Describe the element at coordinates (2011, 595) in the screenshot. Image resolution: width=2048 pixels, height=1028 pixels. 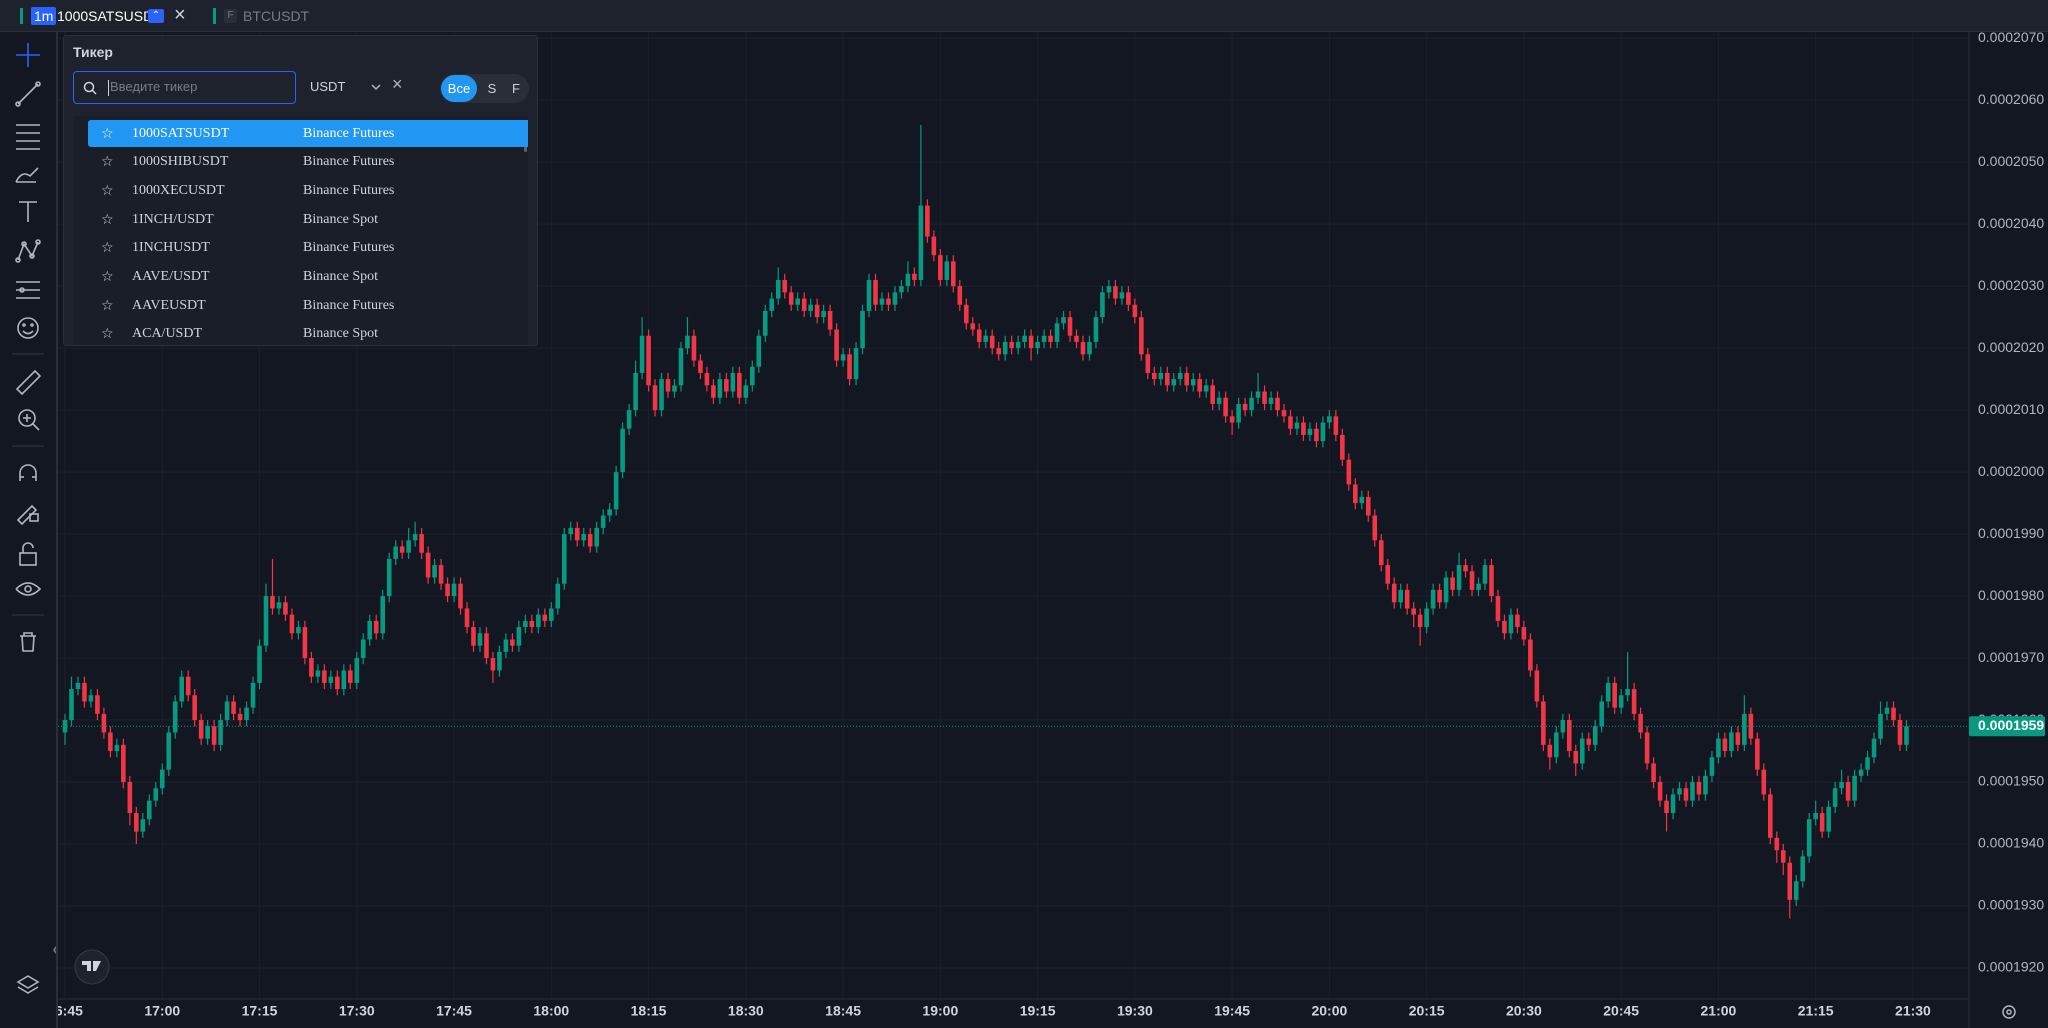
I see `y-tick-label: 0.0001980` at that location.